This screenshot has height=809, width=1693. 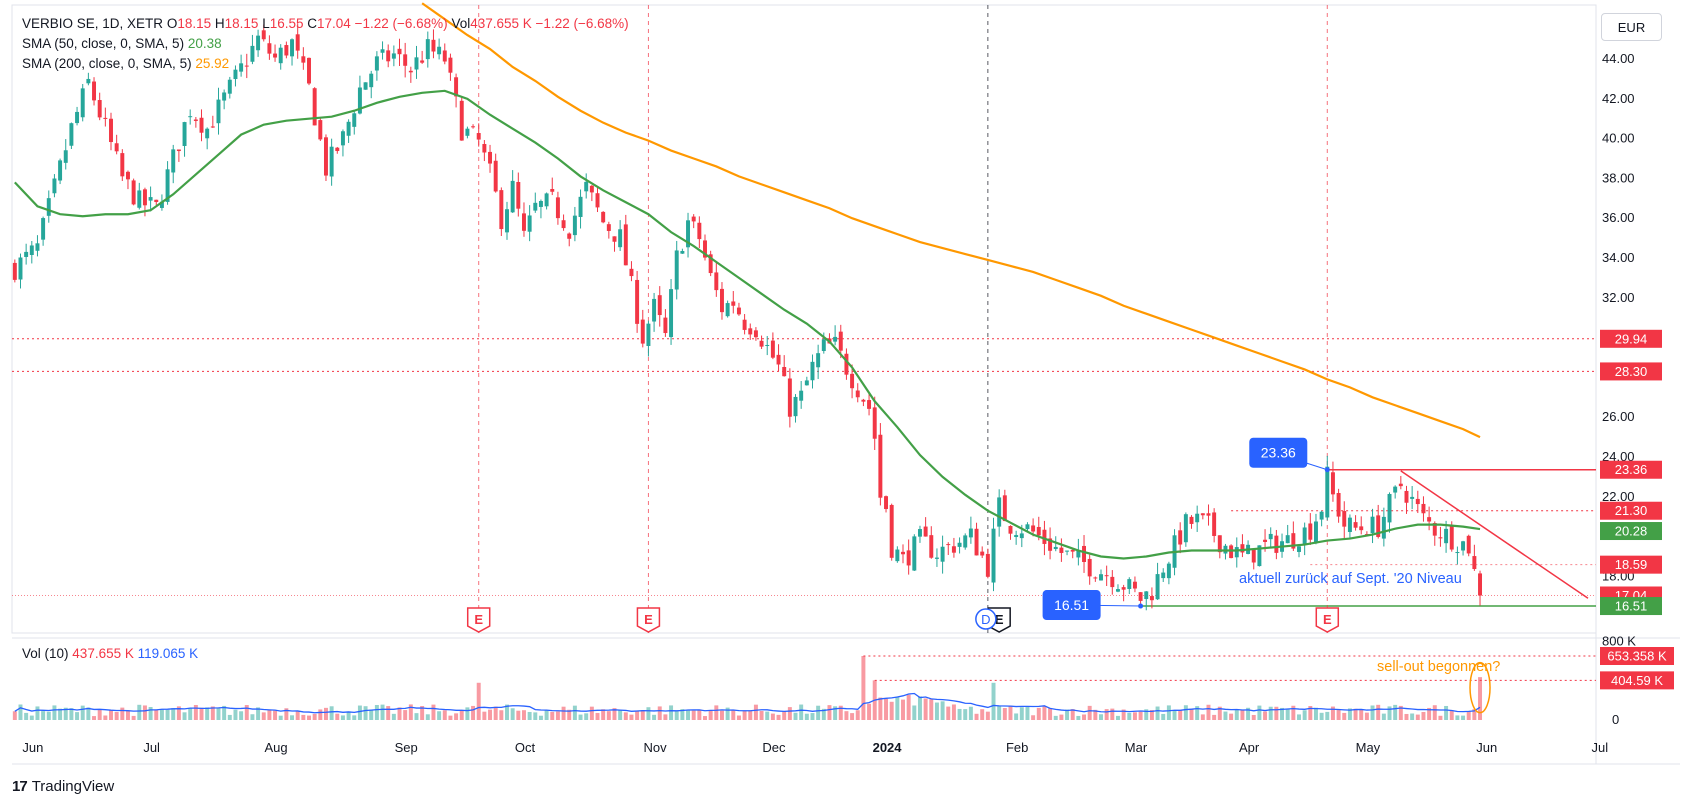 I want to click on price-label-text: 20.28, so click(x=1631, y=531).